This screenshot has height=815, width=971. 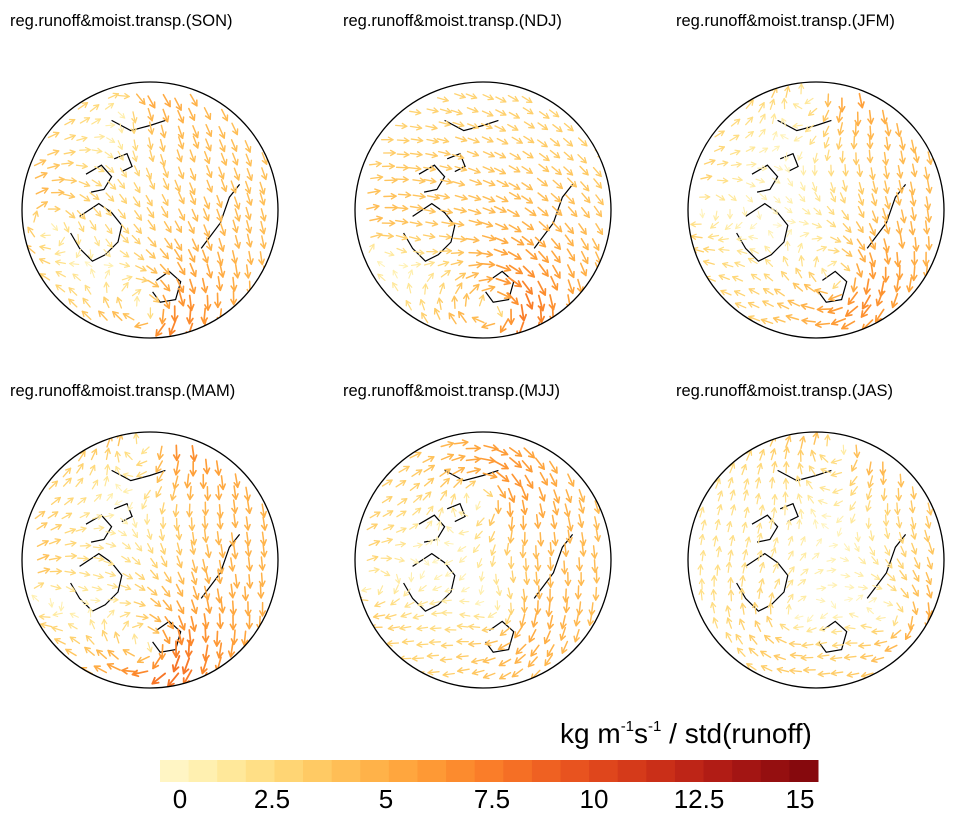 I want to click on colorbar-tick-label: 12.5, so click(x=699, y=799).